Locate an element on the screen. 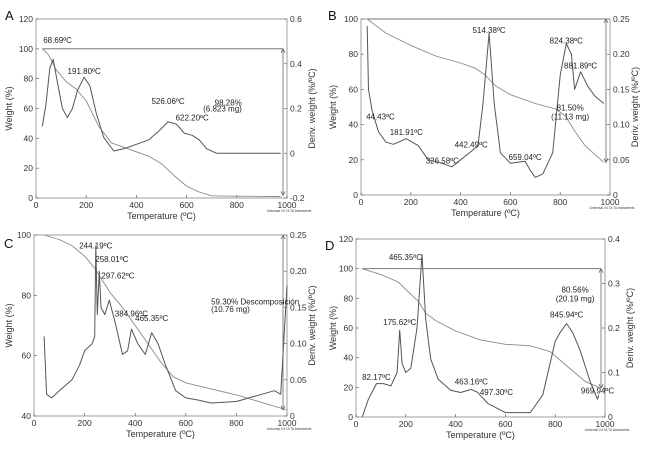 This screenshot has height=450, width=648. y2-tick-label: 0.20 is located at coordinates (621, 54).